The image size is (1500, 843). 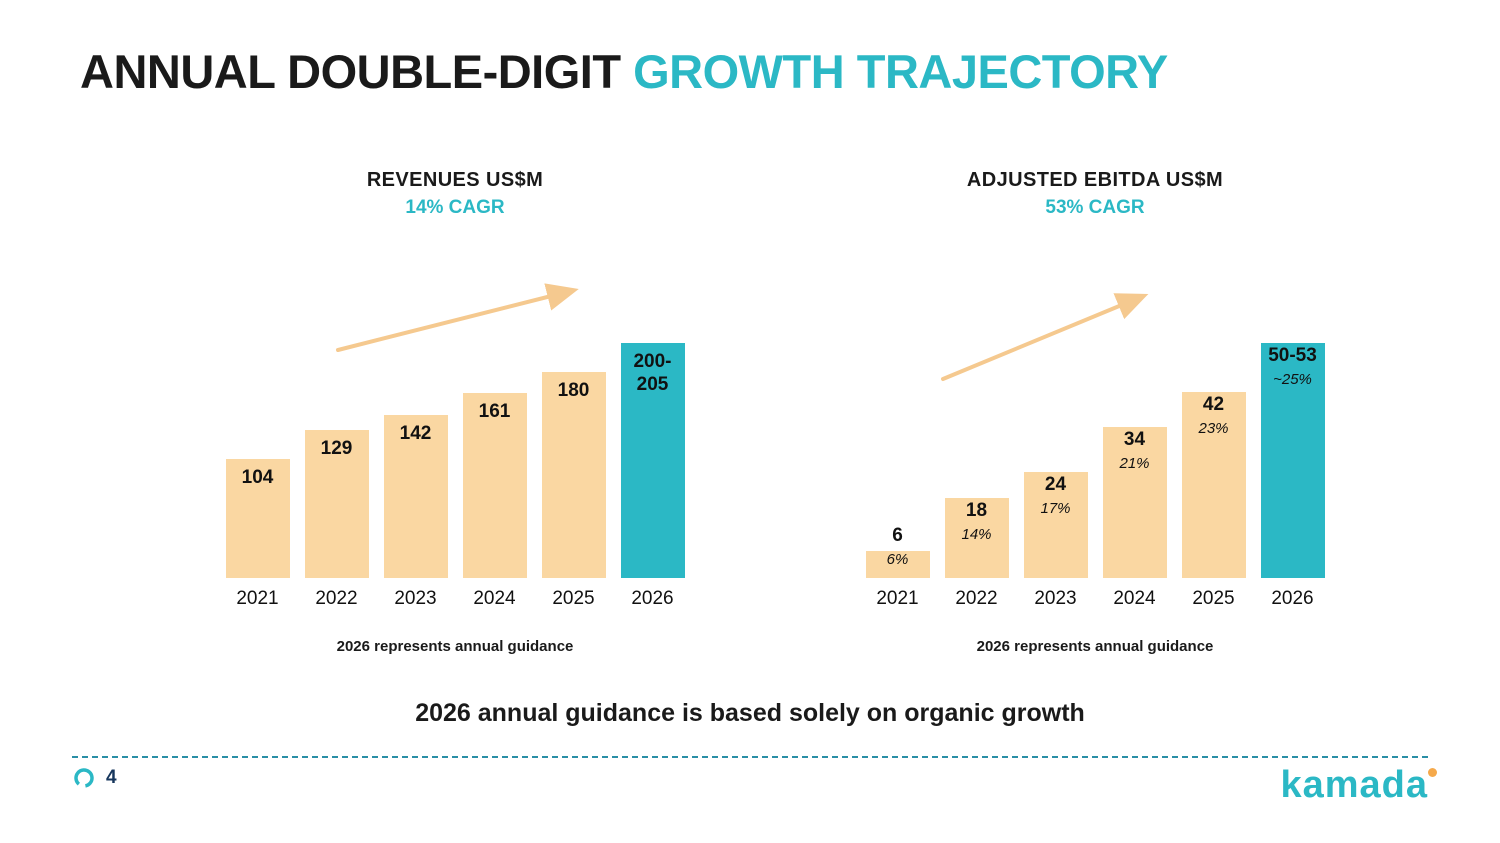 I want to click on bar-value-label: 200-205, so click(x=652, y=373).